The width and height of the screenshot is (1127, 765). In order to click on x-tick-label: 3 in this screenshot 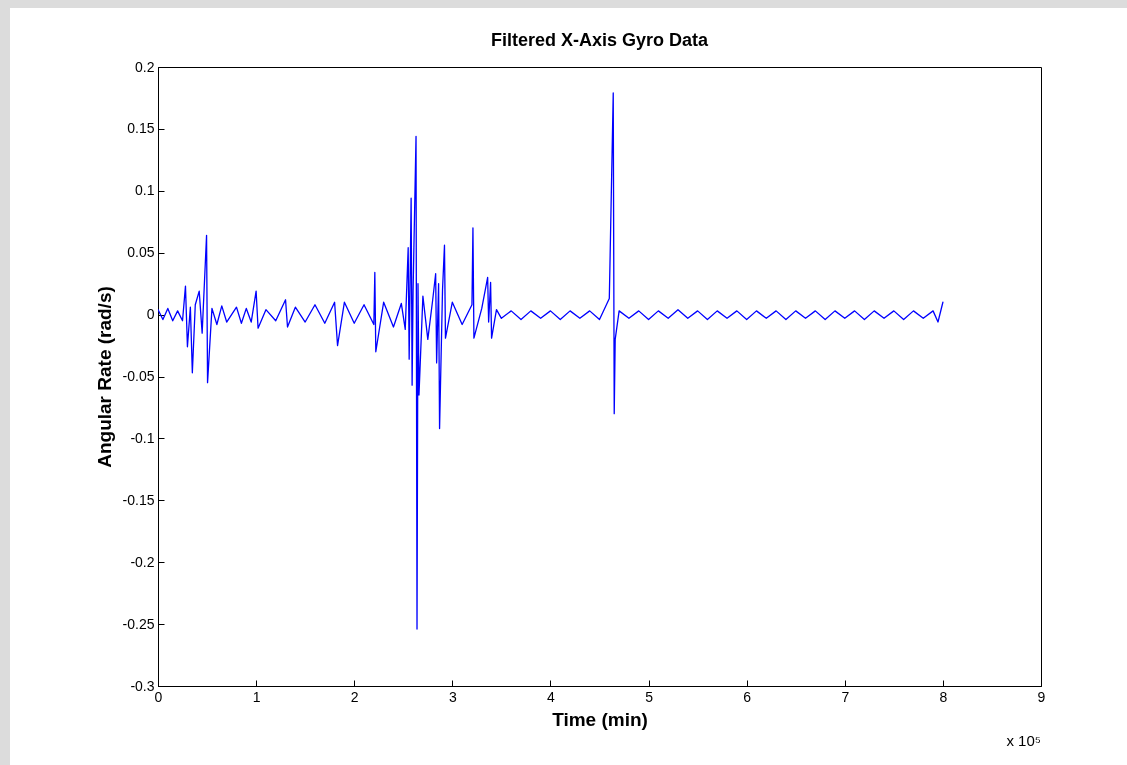, I will do `click(452, 696)`.